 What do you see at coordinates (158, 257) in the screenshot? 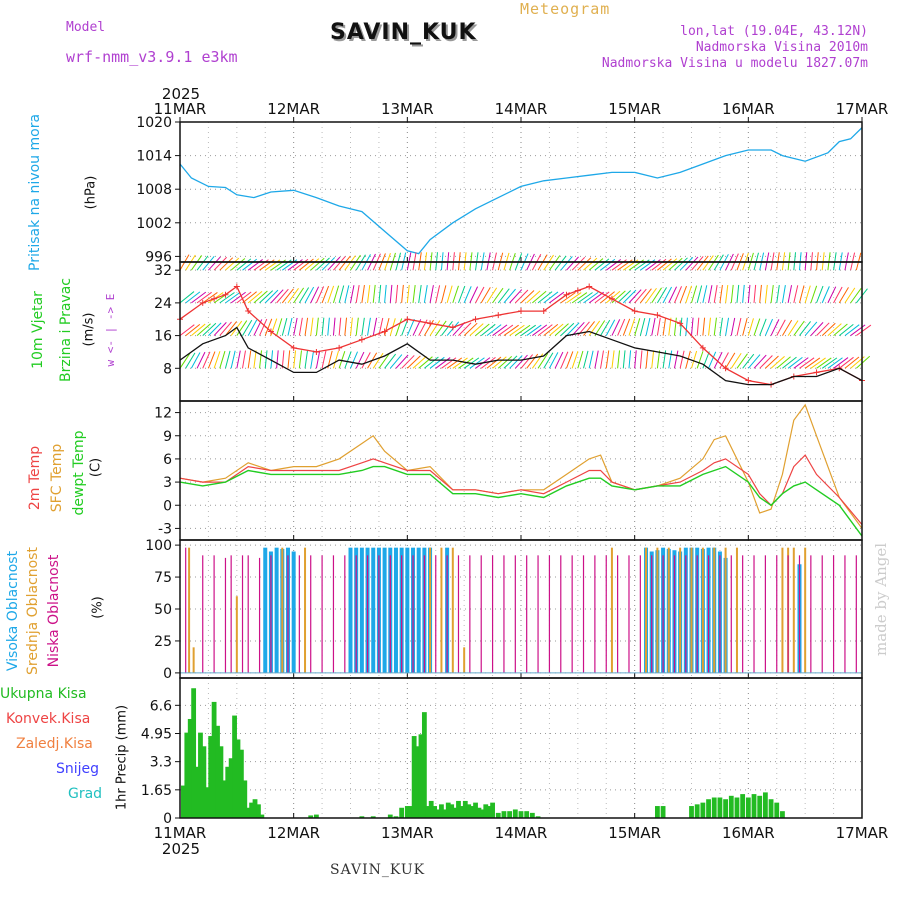
I see `pressure-tick-label: 996` at bounding box center [158, 257].